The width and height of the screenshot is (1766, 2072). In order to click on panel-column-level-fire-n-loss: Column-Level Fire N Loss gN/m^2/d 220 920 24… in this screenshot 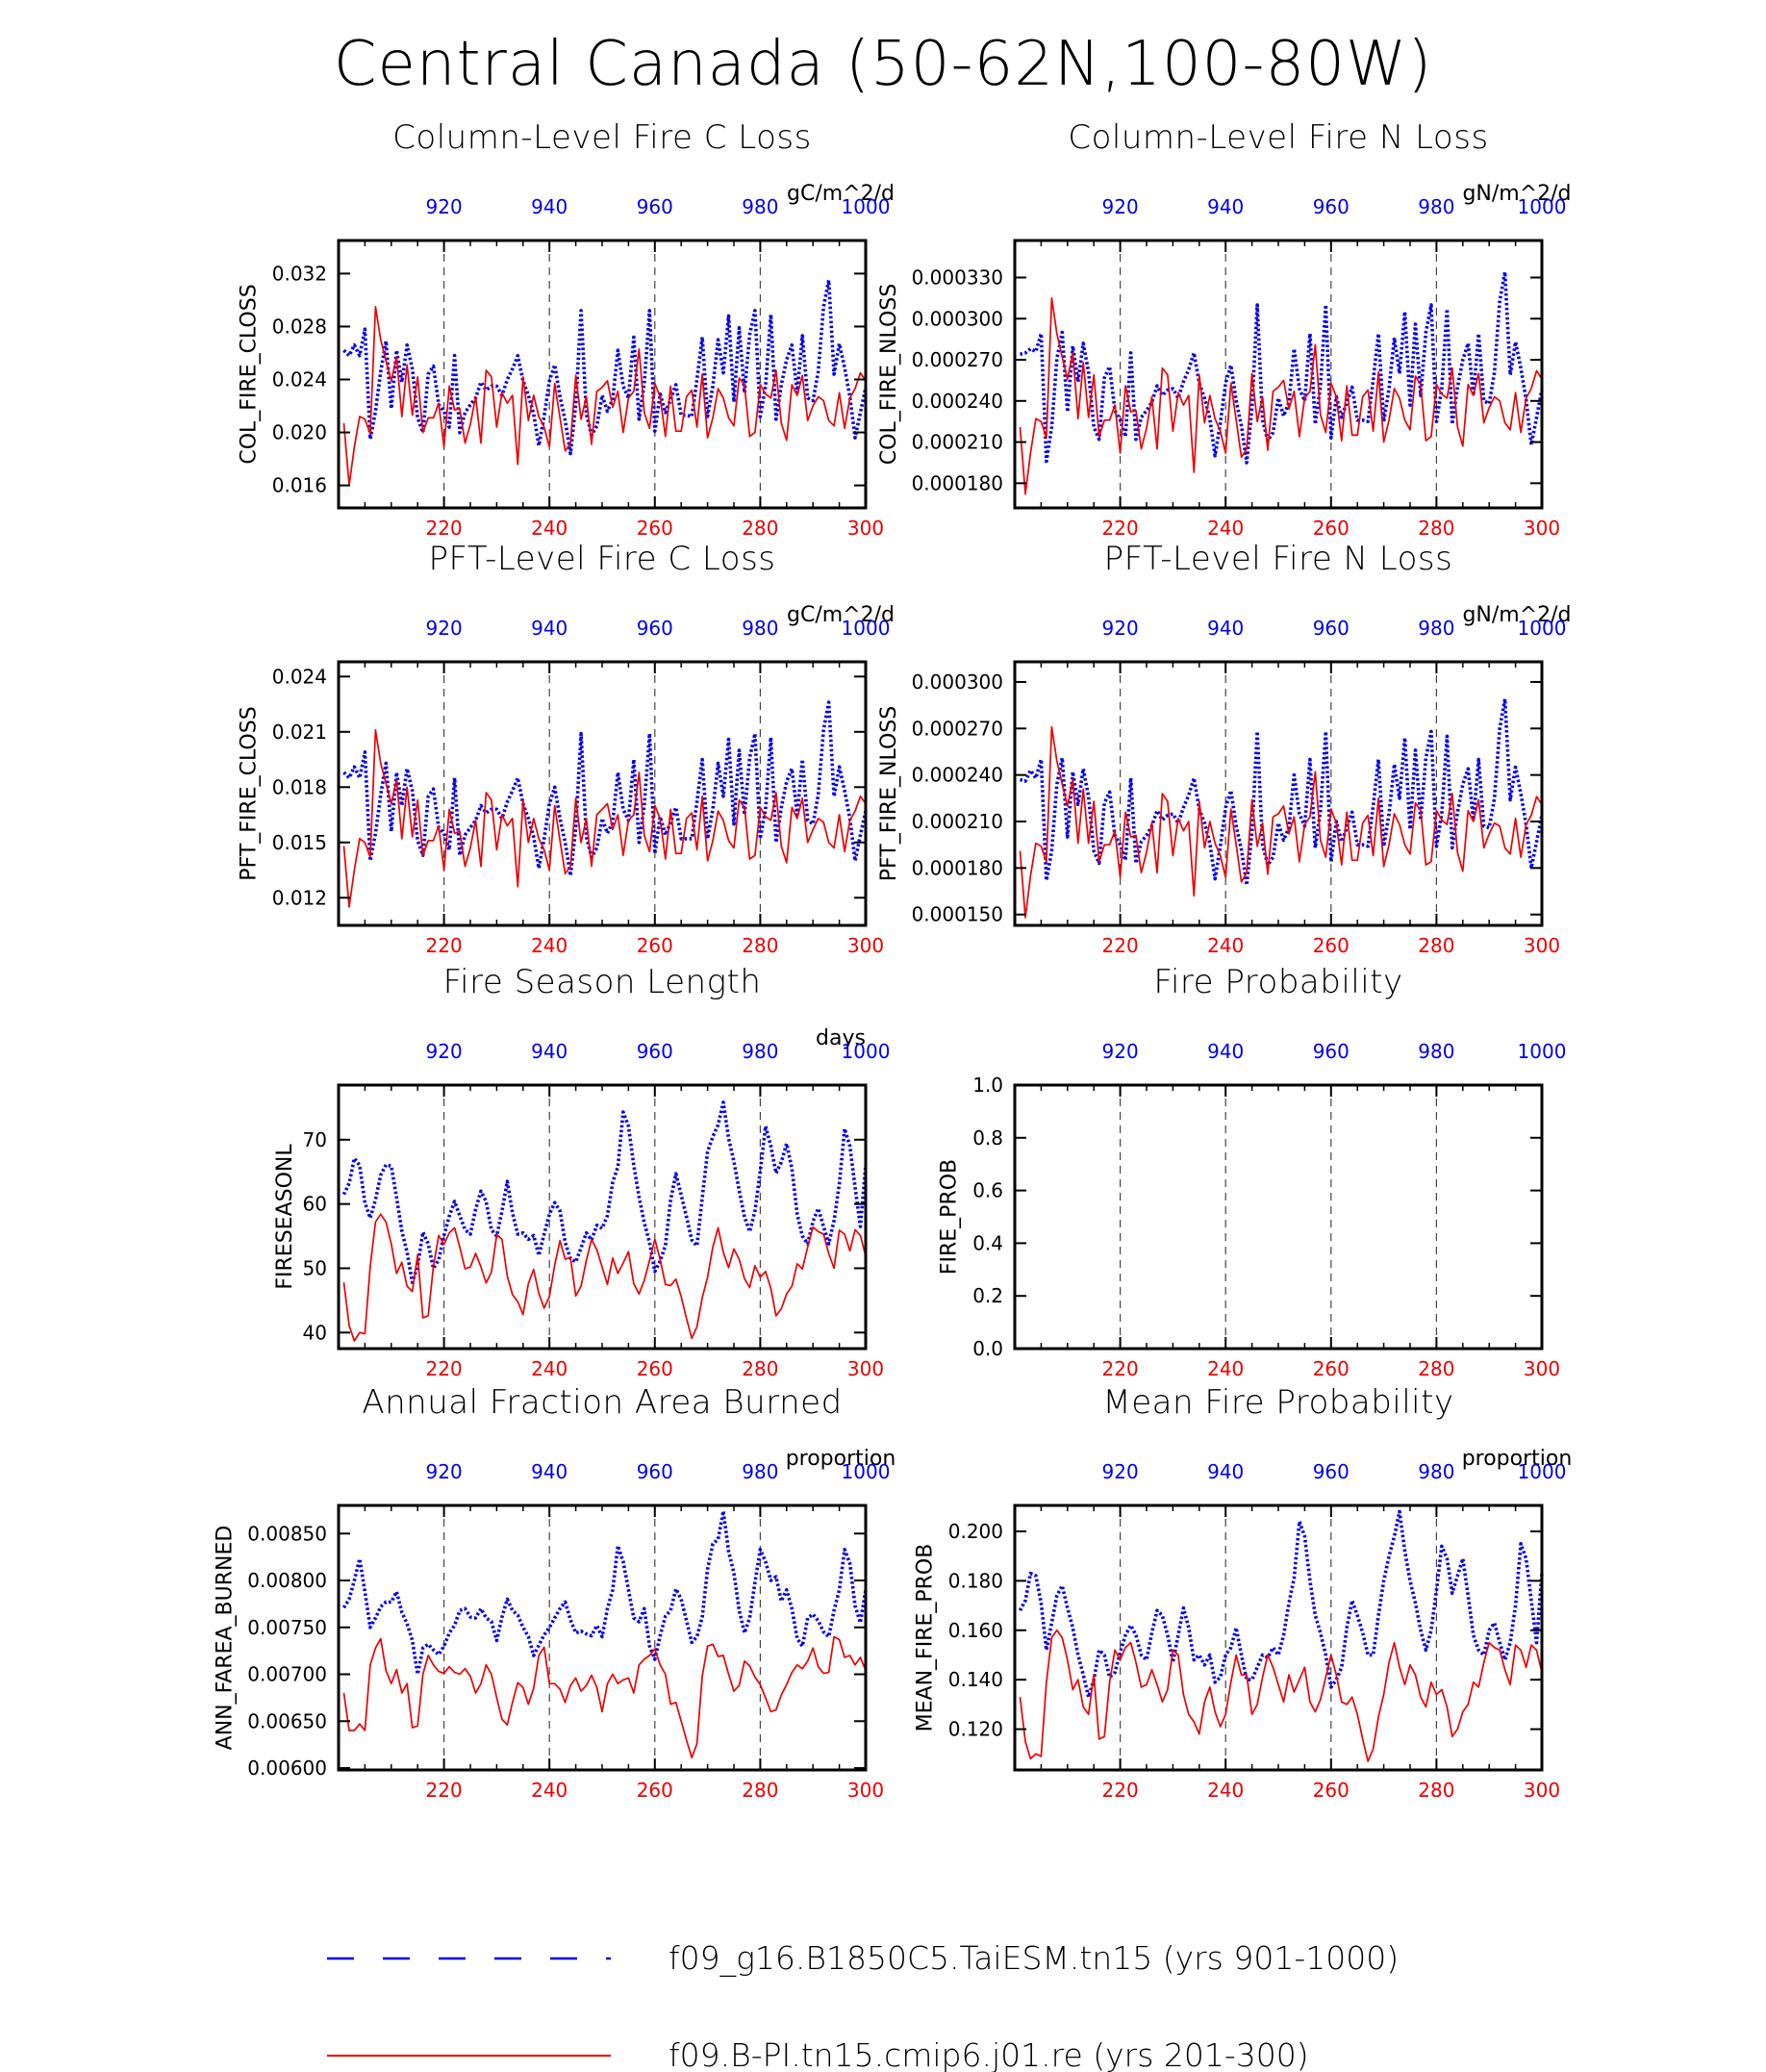, I will do `click(1224, 329)`.